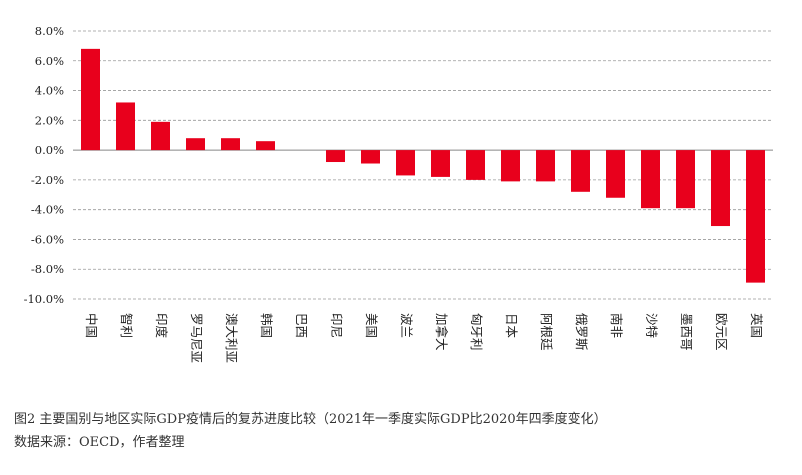  What do you see at coordinates (371, 325) in the screenshot?
I see `x-category-label: 美国` at bounding box center [371, 325].